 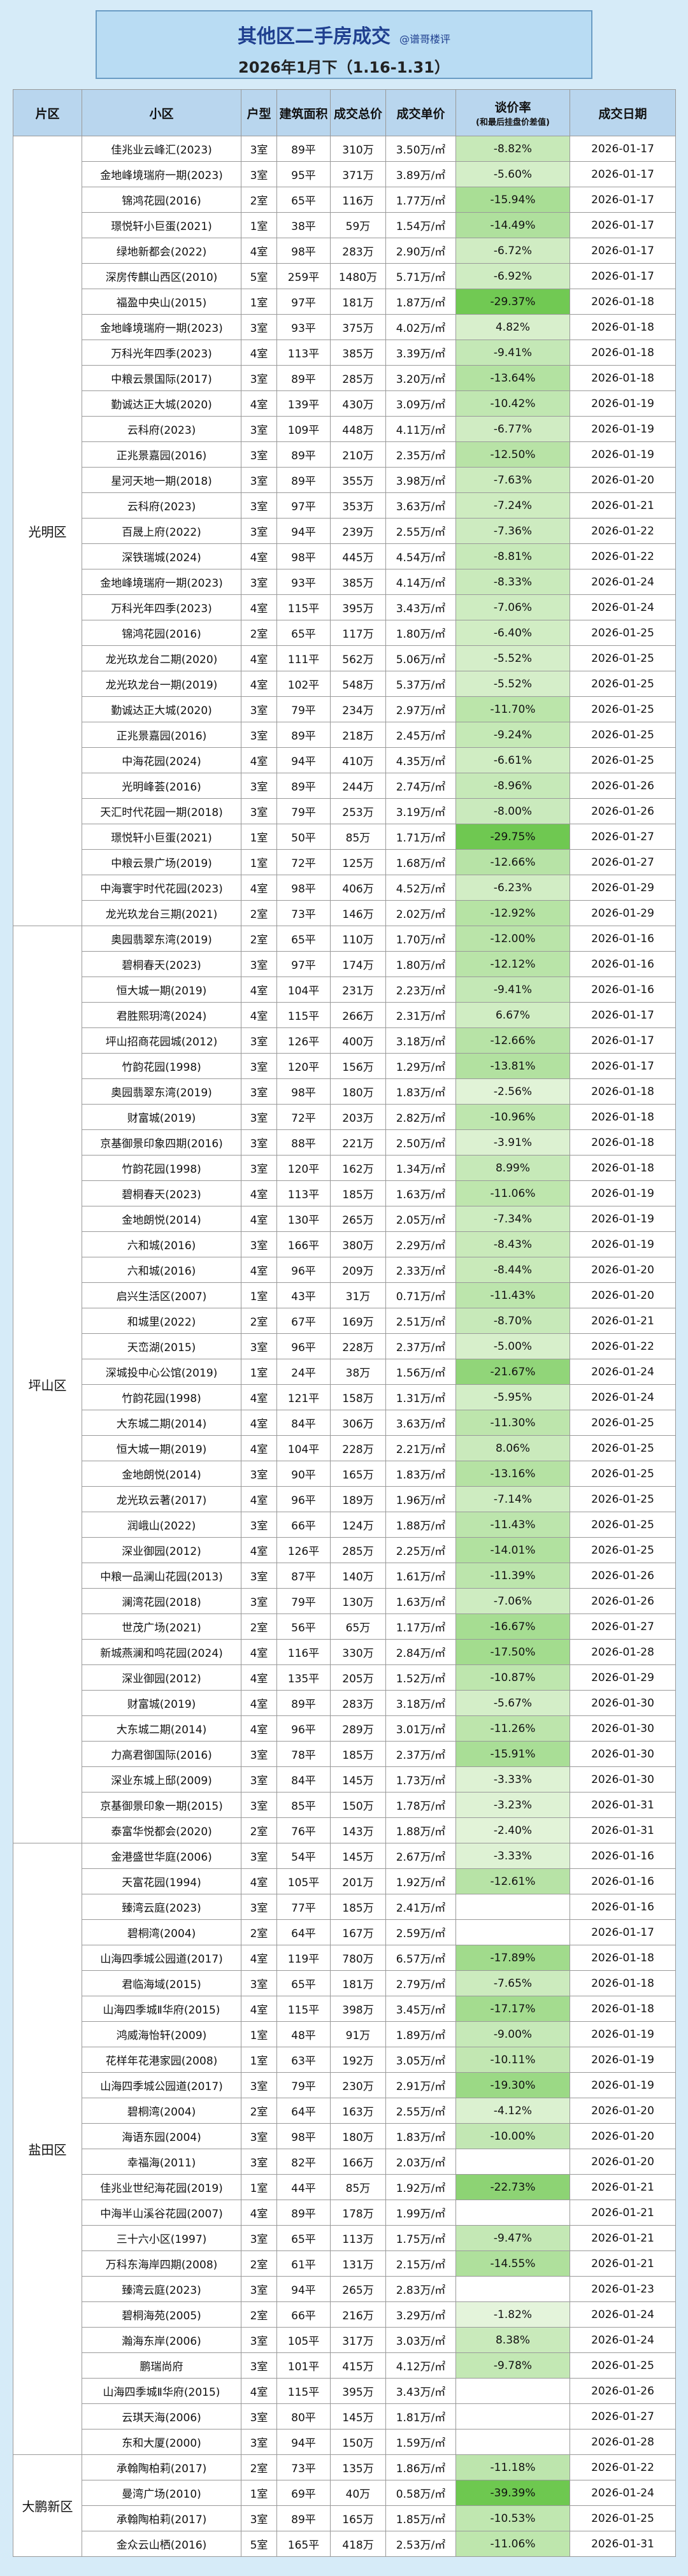 What do you see at coordinates (303, 1321) in the screenshot?
I see `area: 67平` at bounding box center [303, 1321].